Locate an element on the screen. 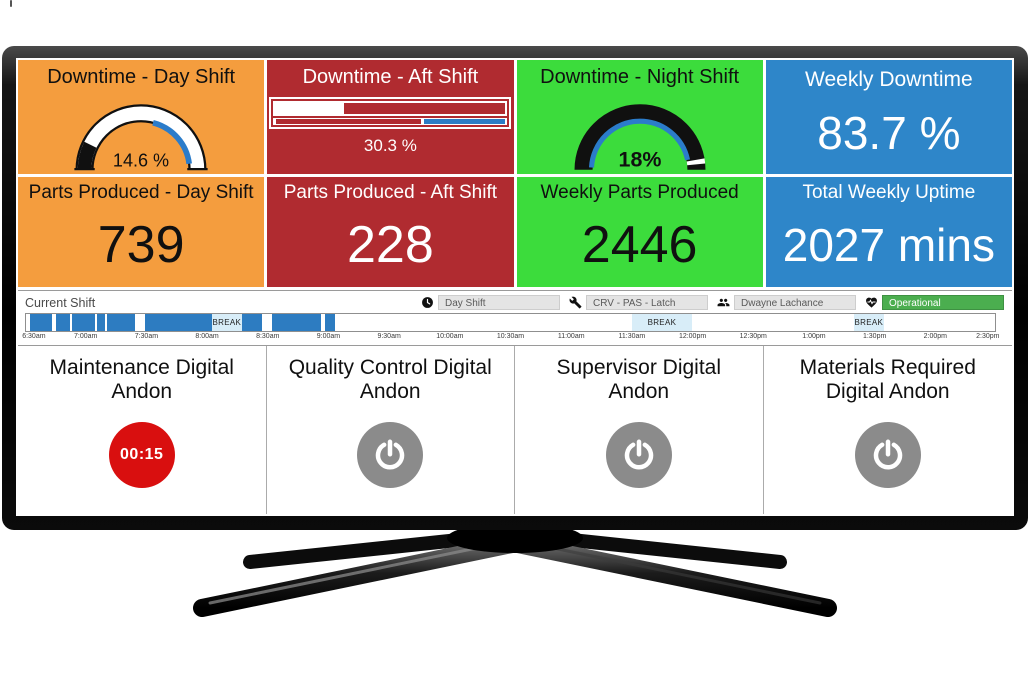 This screenshot has width=1030, height=692. tile-downtime-night-shift: Downtime - Night Shift 18% is located at coordinates (639, 117).